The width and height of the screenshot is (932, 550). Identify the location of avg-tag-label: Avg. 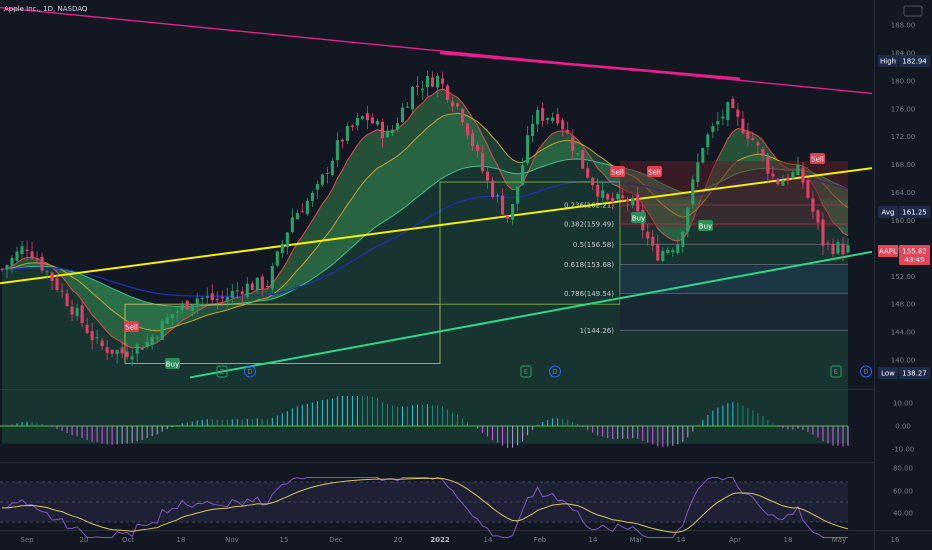
(888, 213).